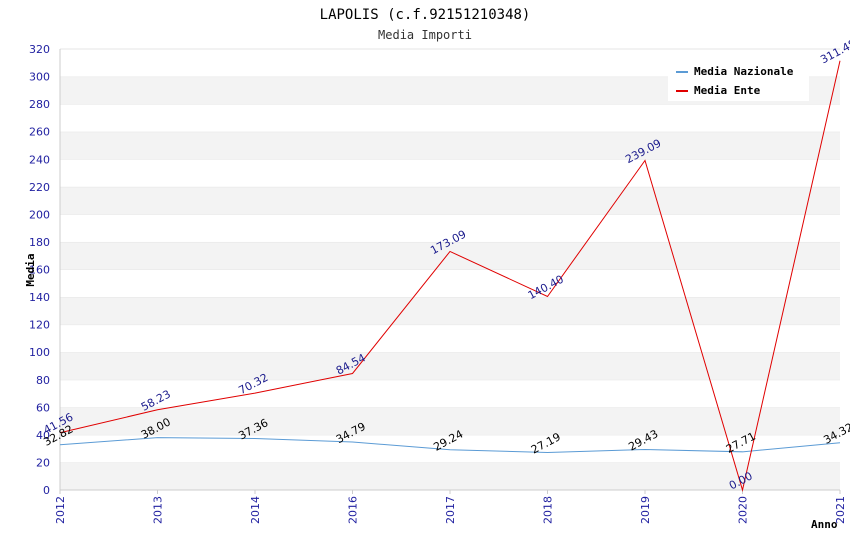 This screenshot has width=850, height=550. What do you see at coordinates (39, 325) in the screenshot?
I see `y-tick-label: 120` at bounding box center [39, 325].